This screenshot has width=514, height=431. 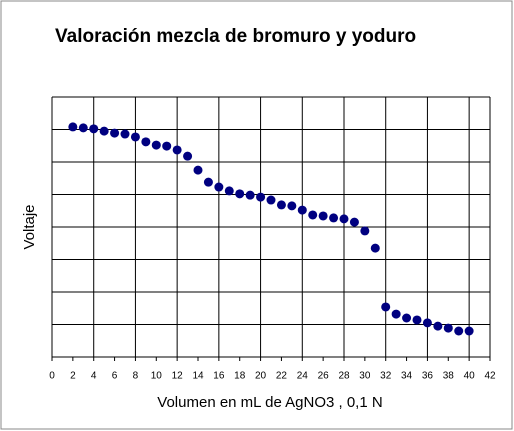 I want to click on x-tick-label: 32, so click(x=386, y=376).